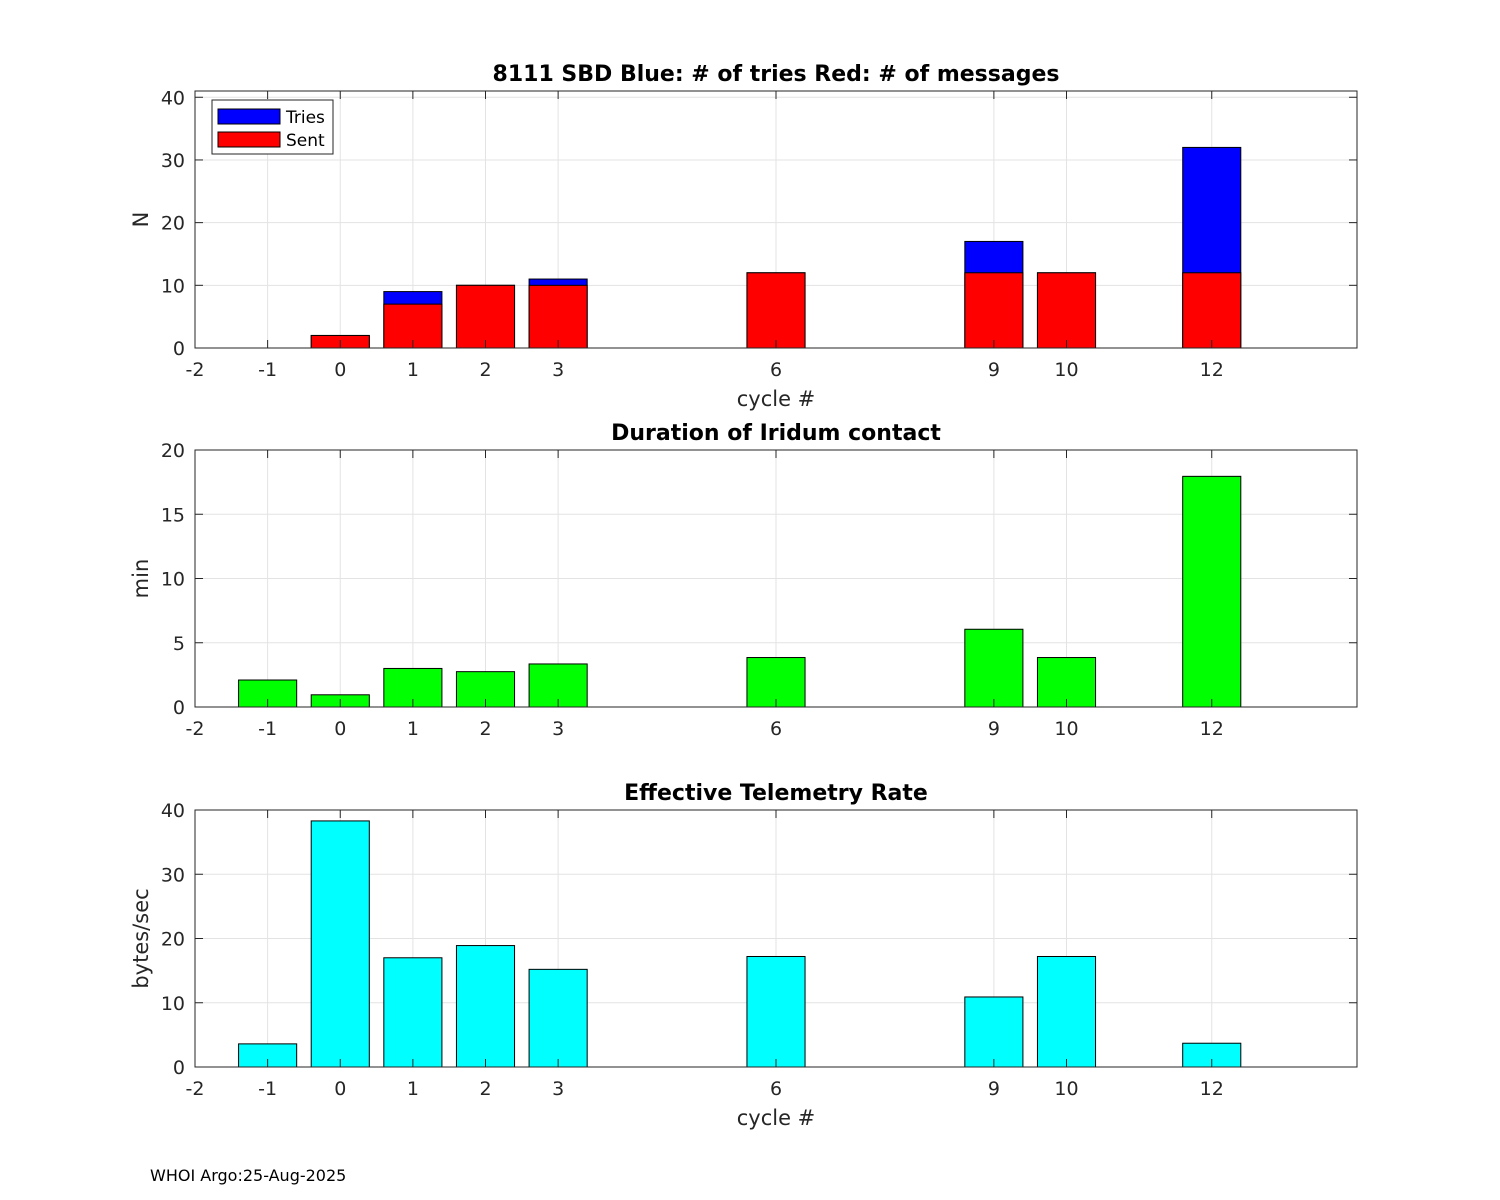  I want to click on y-axis-label: N, so click(141, 220).